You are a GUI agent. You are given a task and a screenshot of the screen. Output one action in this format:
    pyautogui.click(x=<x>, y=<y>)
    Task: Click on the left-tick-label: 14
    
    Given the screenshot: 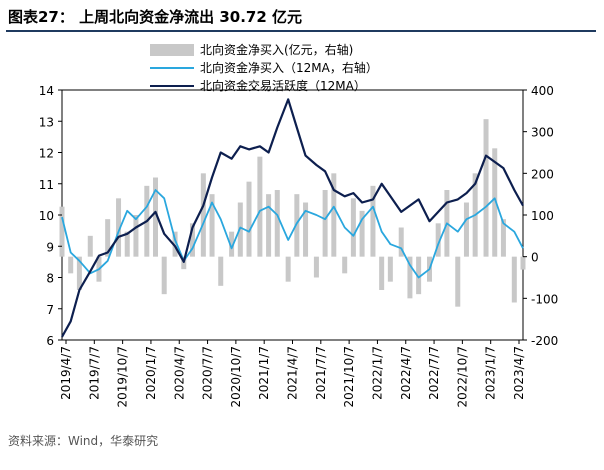 What is the action you would take?
    pyautogui.click(x=46, y=91)
    